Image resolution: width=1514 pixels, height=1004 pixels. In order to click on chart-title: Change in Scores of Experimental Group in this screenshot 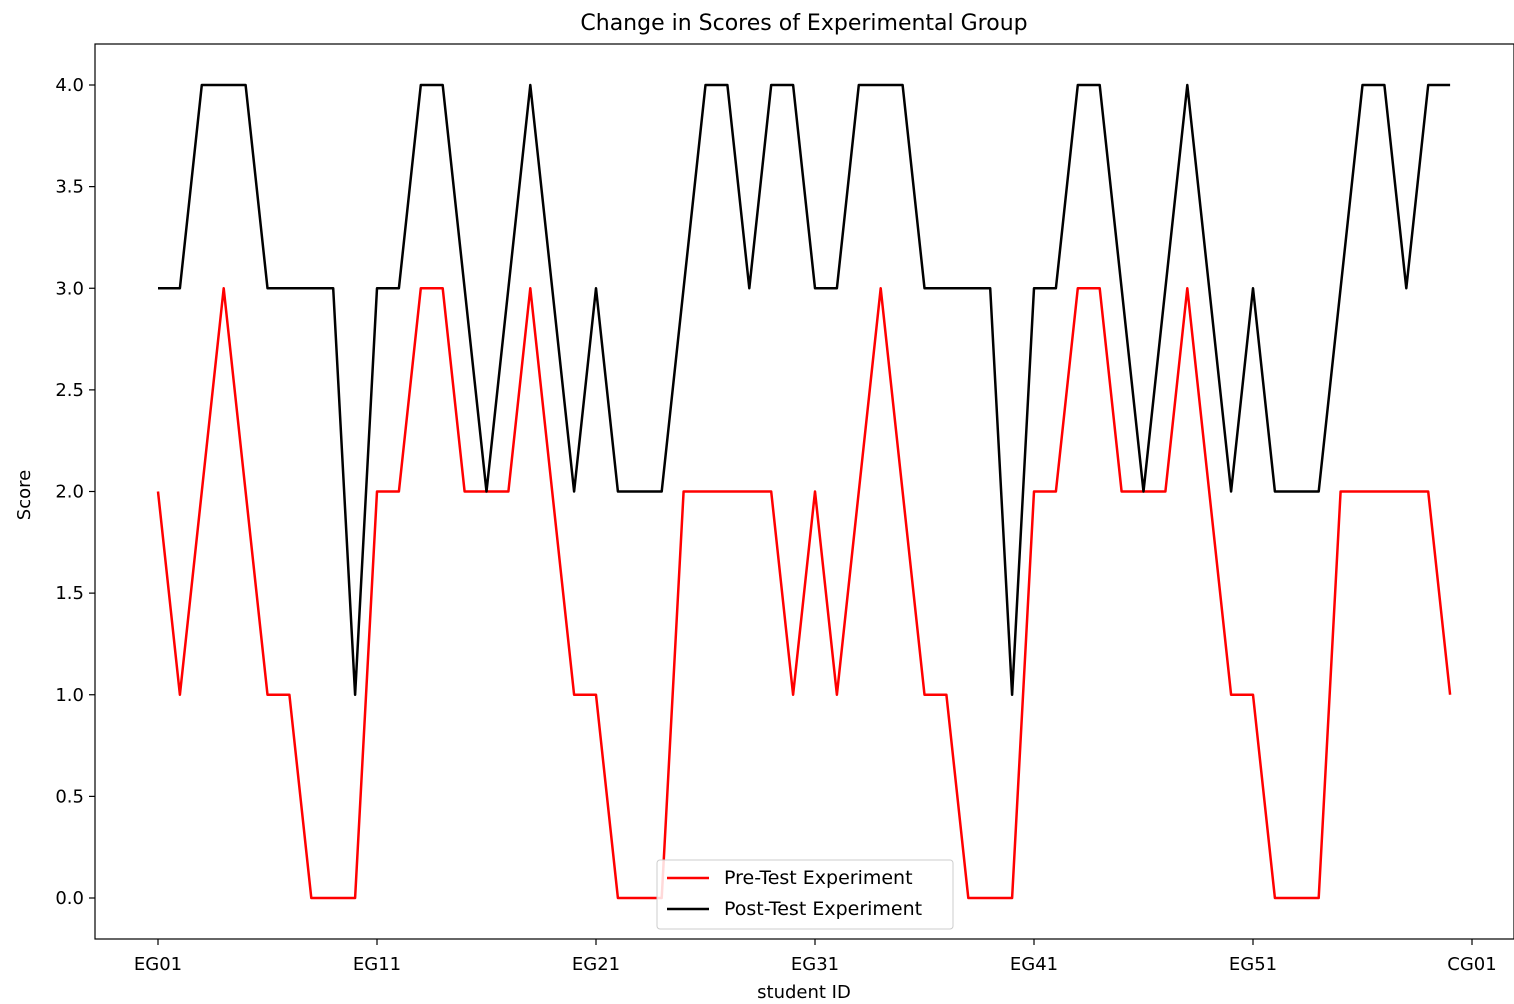, I will do `click(803, 23)`.